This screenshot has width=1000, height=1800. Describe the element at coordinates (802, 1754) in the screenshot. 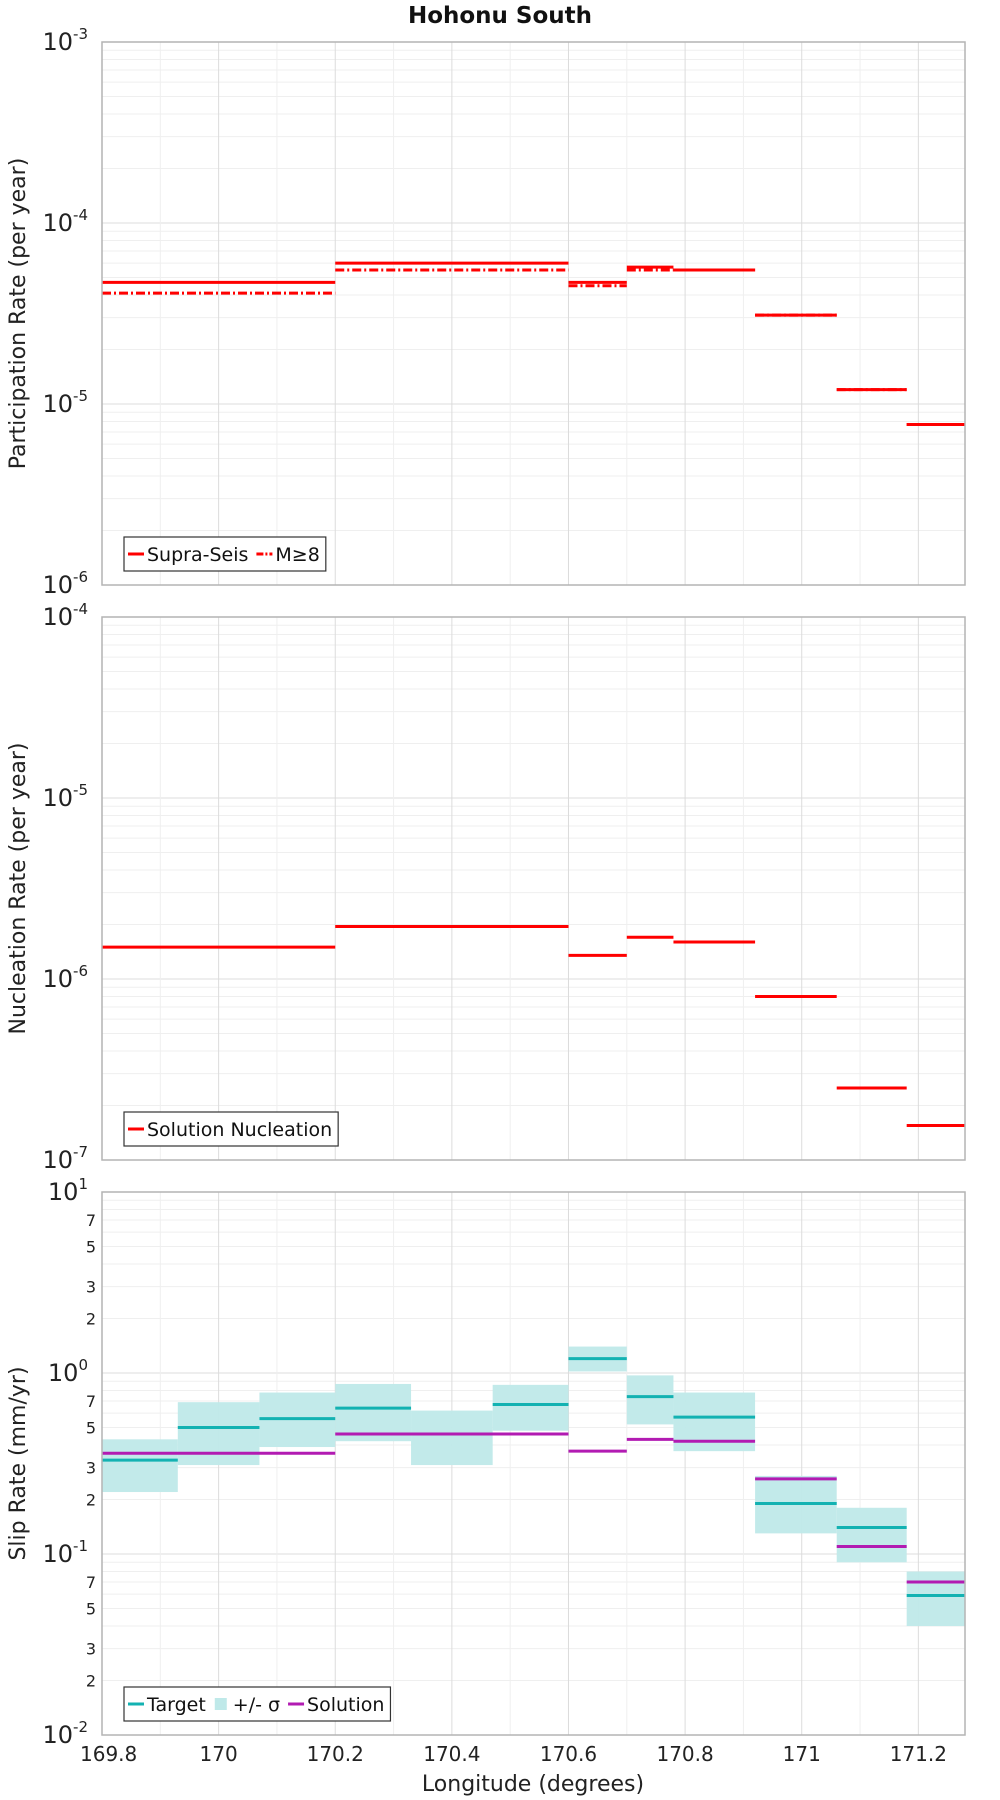

I see `x-tick-label: 171` at that location.